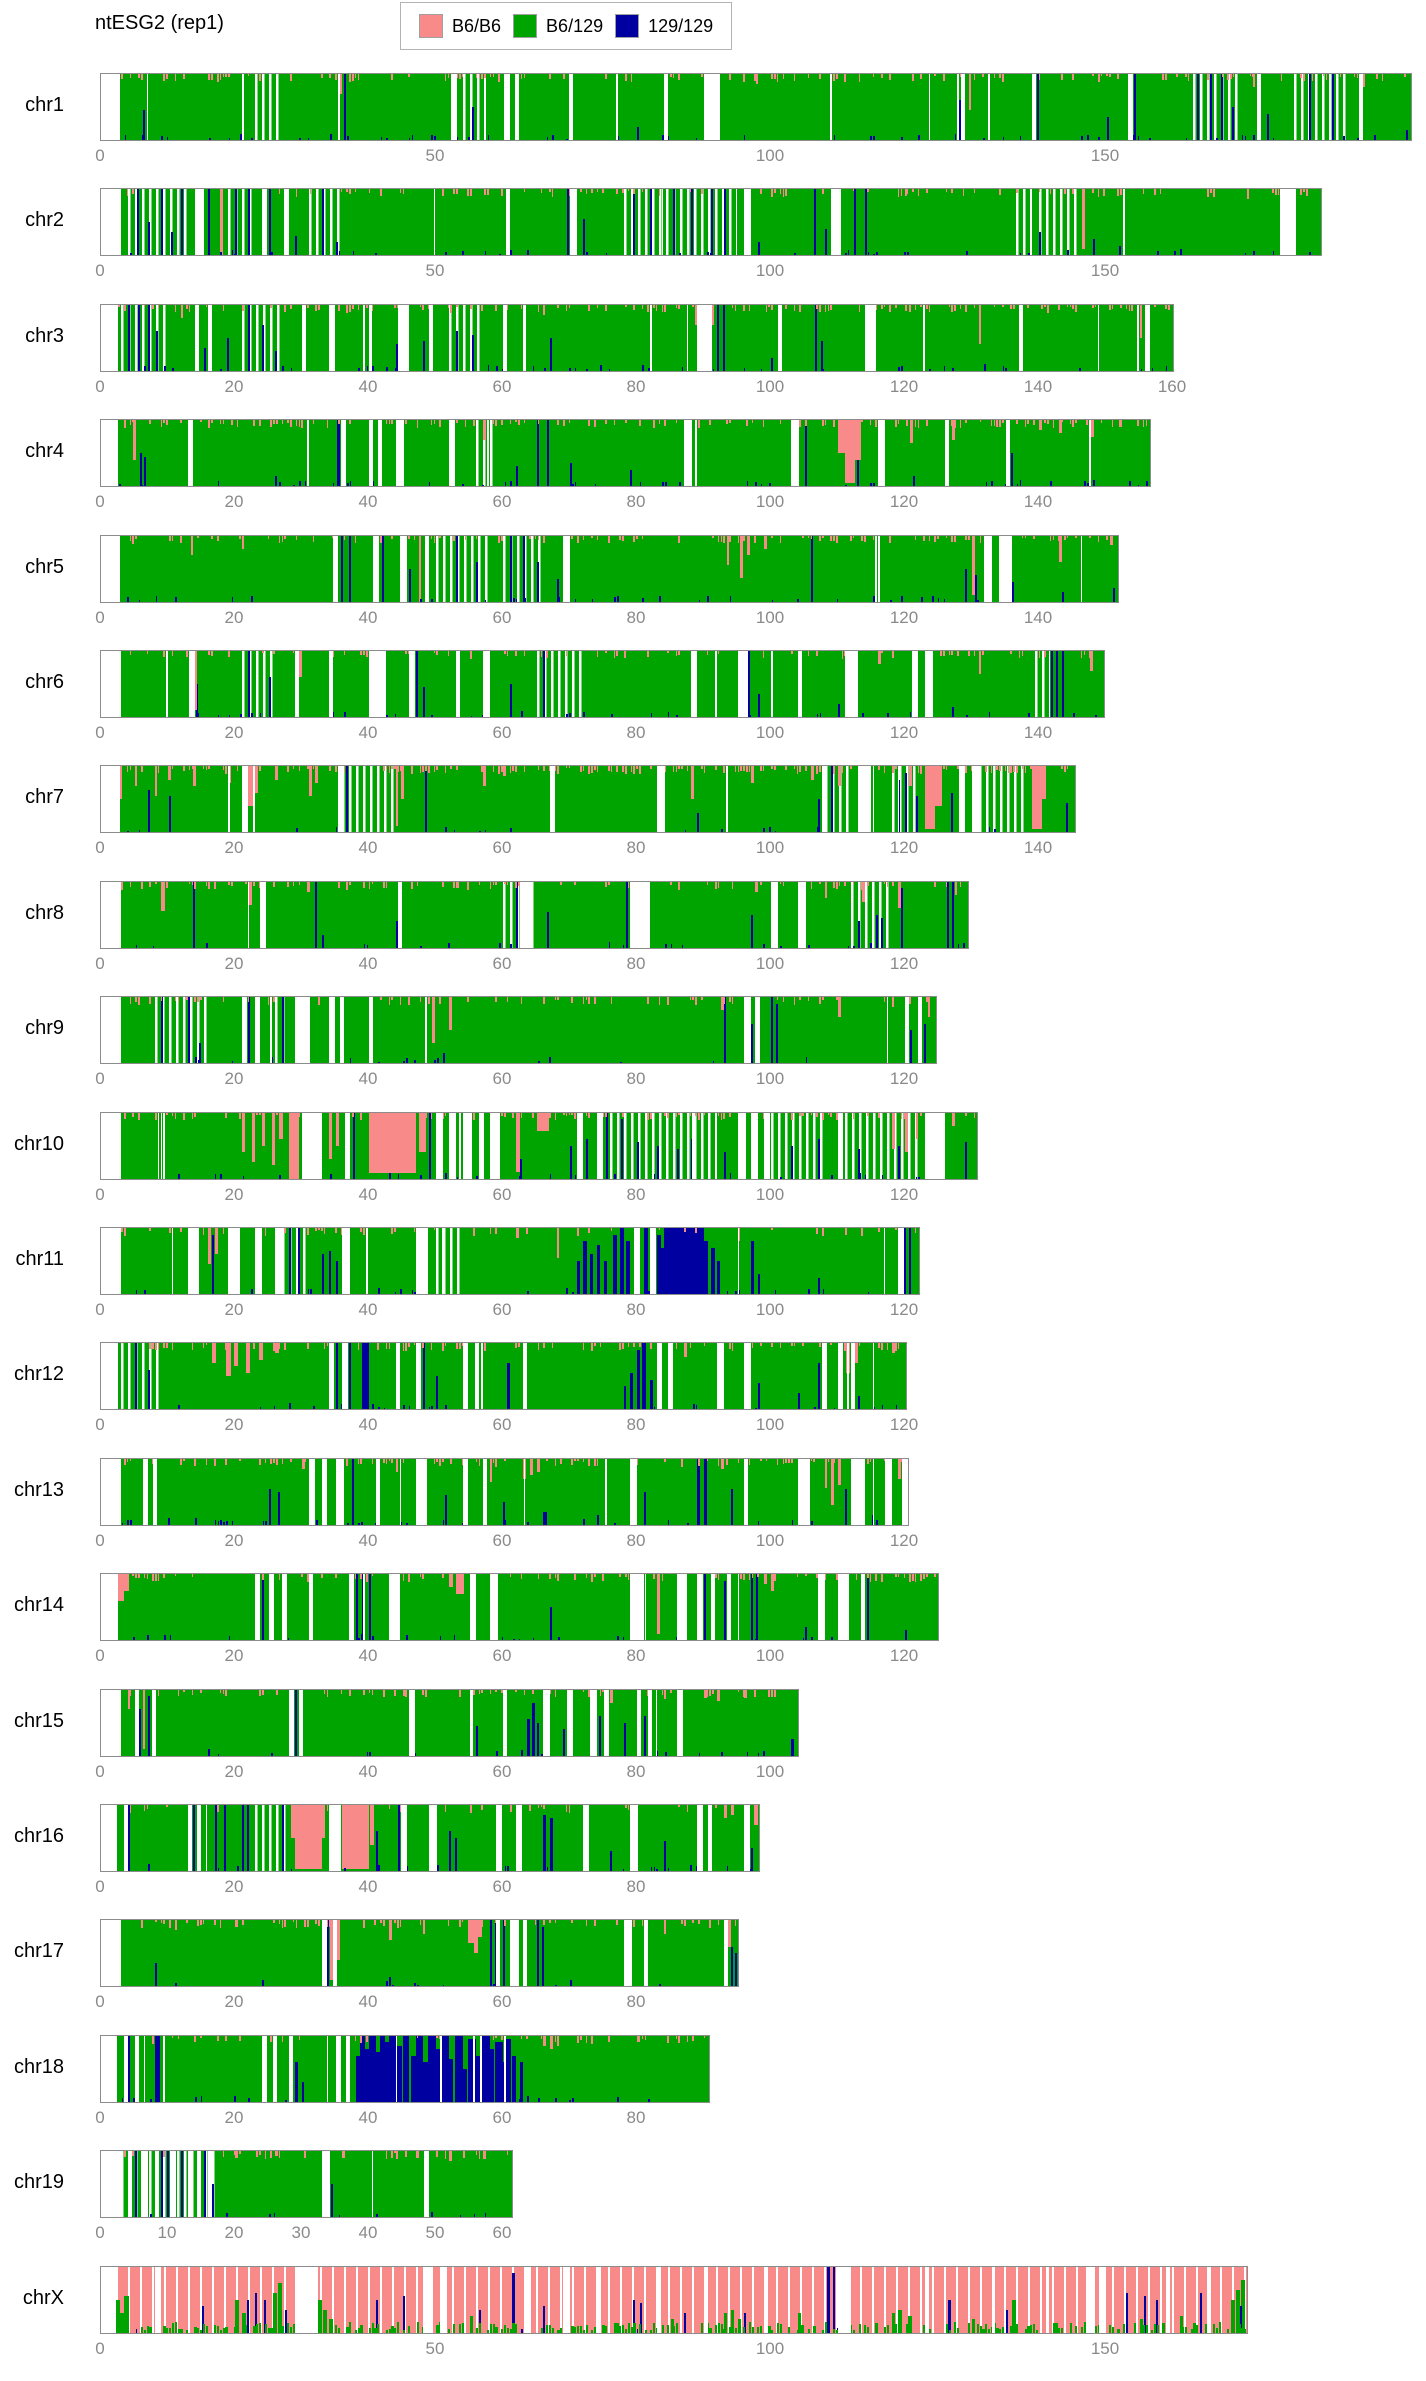  What do you see at coordinates (38, 1836) in the screenshot?
I see `chromosome-label: chr16` at bounding box center [38, 1836].